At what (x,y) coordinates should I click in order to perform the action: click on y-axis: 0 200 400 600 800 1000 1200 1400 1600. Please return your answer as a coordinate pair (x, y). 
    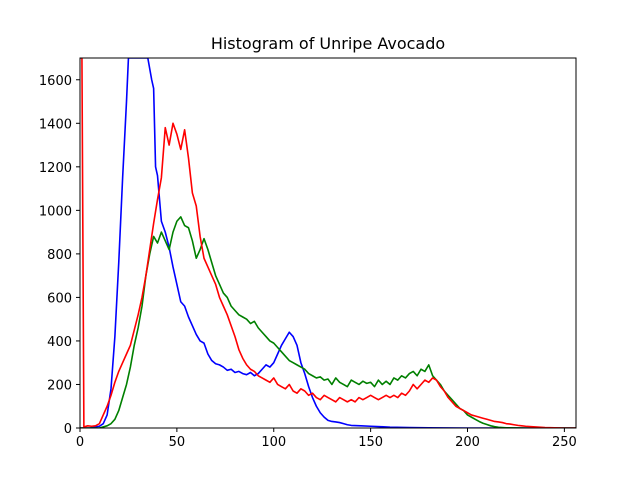
    Looking at the image, I should click on (59, 255).